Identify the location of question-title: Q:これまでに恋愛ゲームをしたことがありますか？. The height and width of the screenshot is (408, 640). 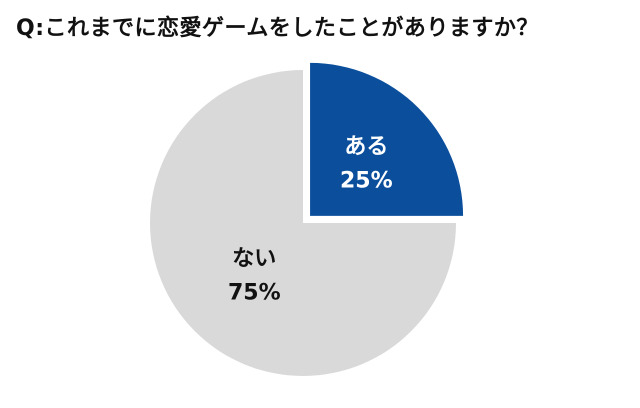
(277, 28).